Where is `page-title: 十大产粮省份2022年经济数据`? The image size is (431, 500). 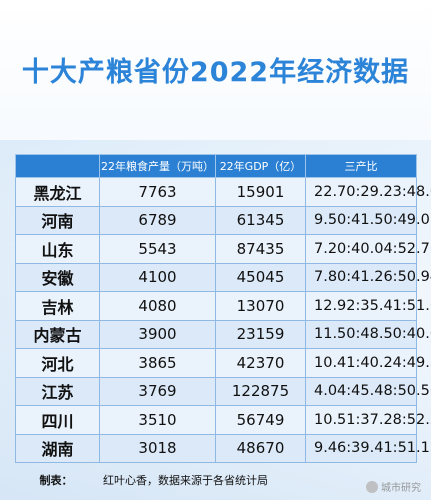 page-title: 十大产粮省份2022年经济数据 is located at coordinates (215, 72).